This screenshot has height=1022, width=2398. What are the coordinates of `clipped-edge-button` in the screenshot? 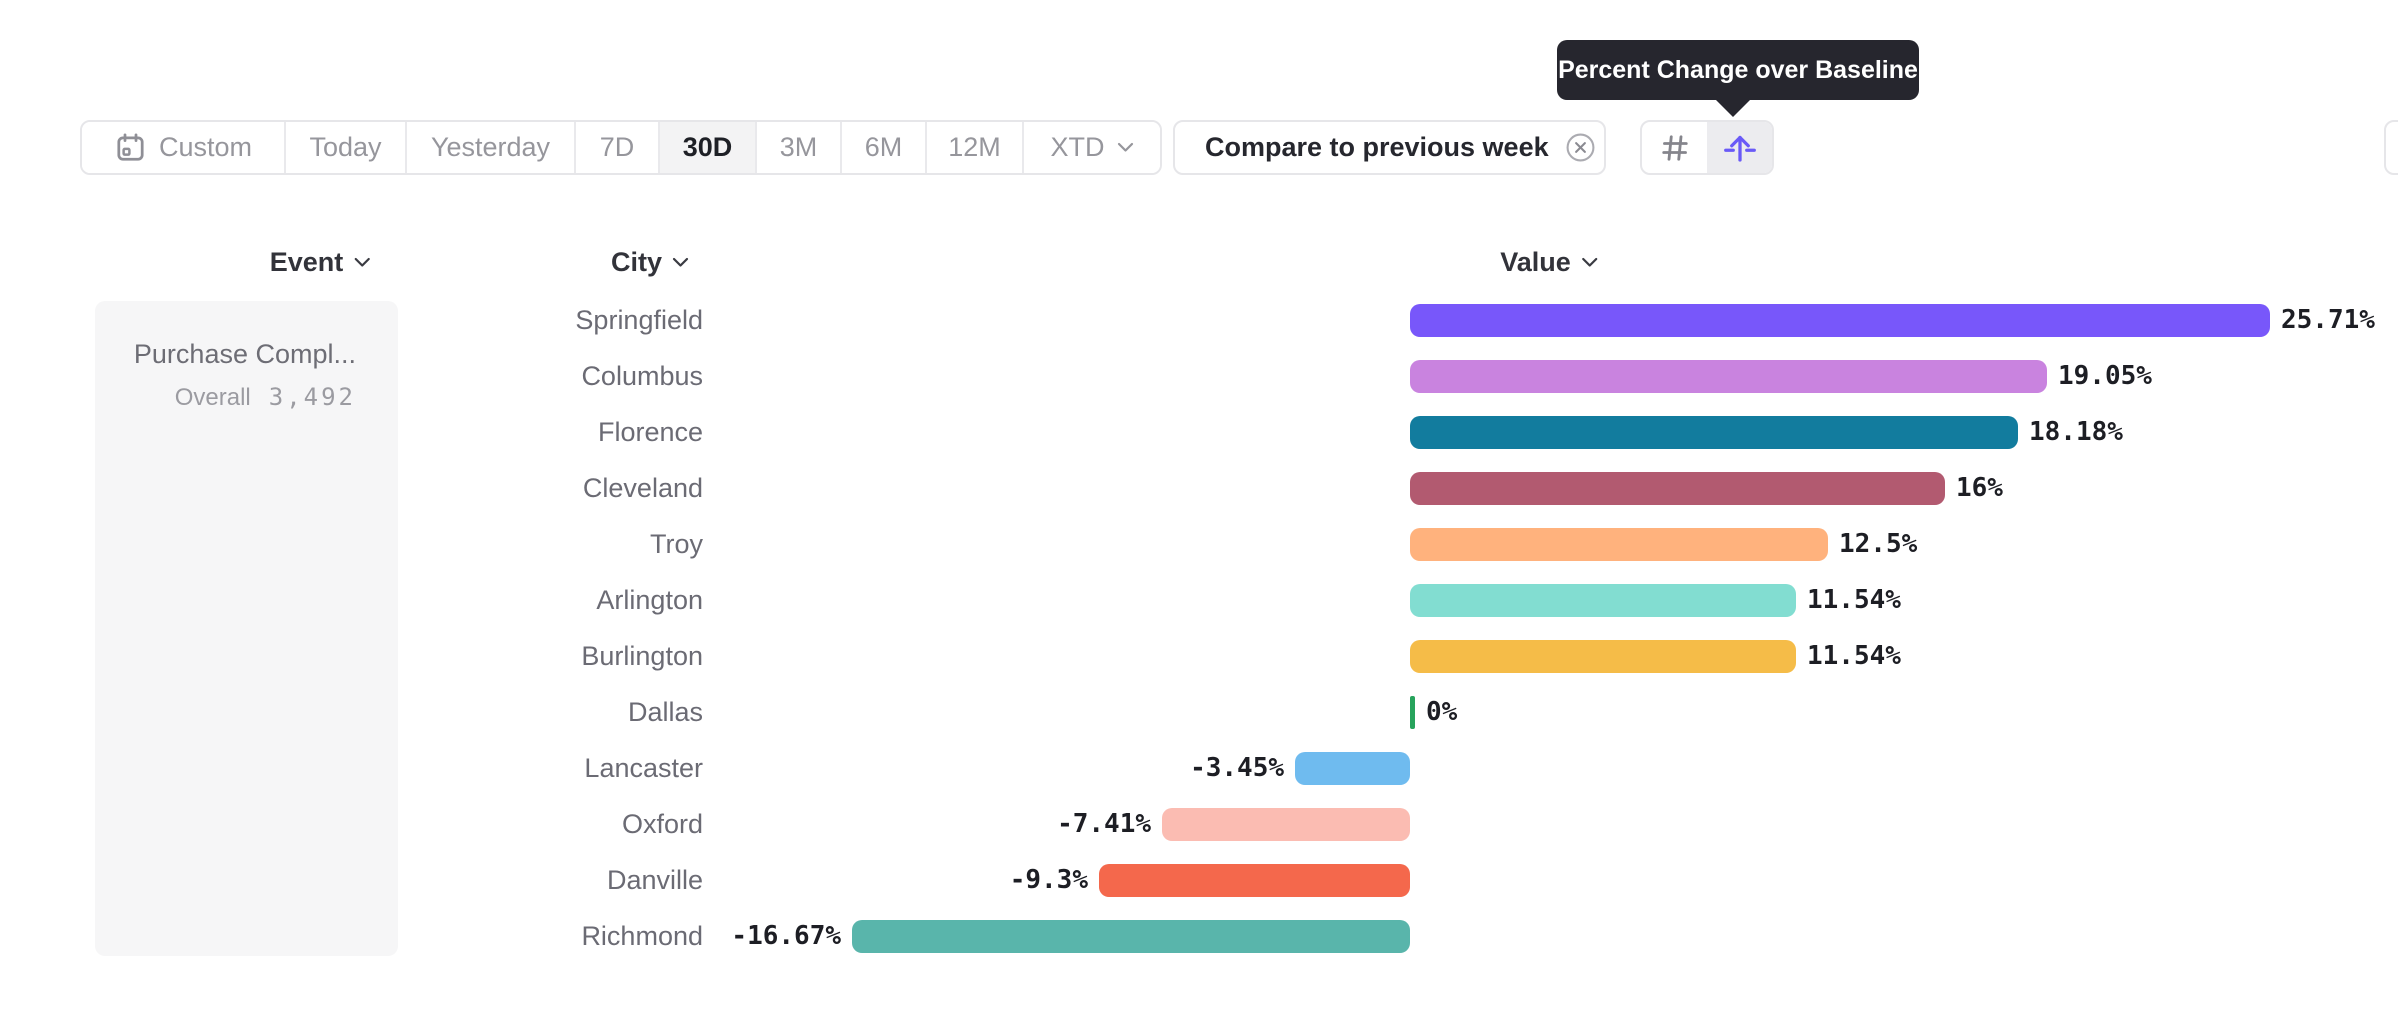 It's located at (2391, 147).